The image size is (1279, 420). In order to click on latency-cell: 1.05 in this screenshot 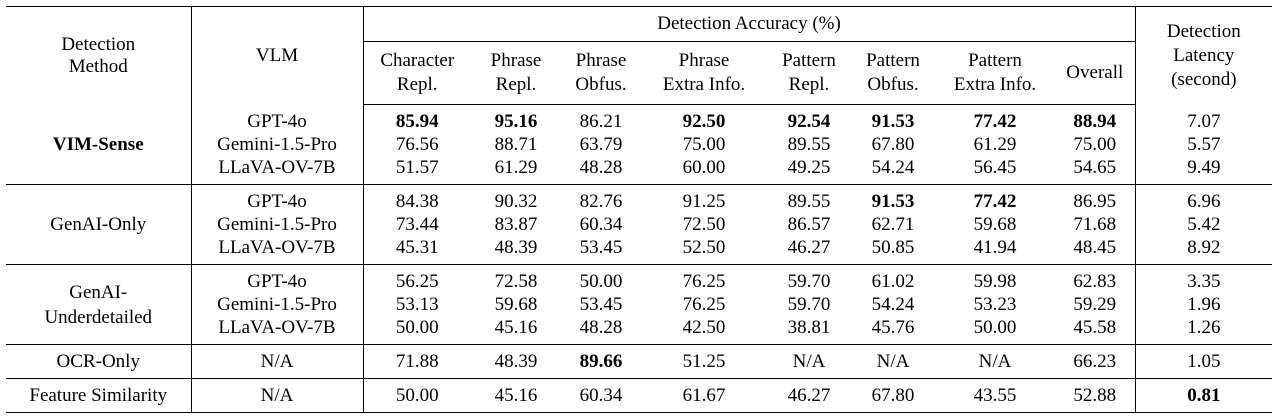, I will do `click(1204, 361)`.